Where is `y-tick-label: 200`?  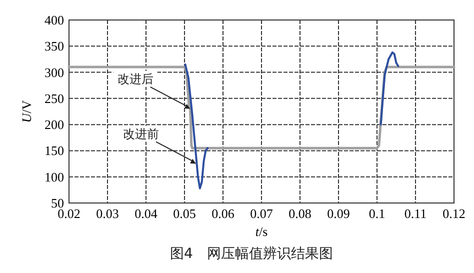 y-tick-label: 200 is located at coordinates (54, 124).